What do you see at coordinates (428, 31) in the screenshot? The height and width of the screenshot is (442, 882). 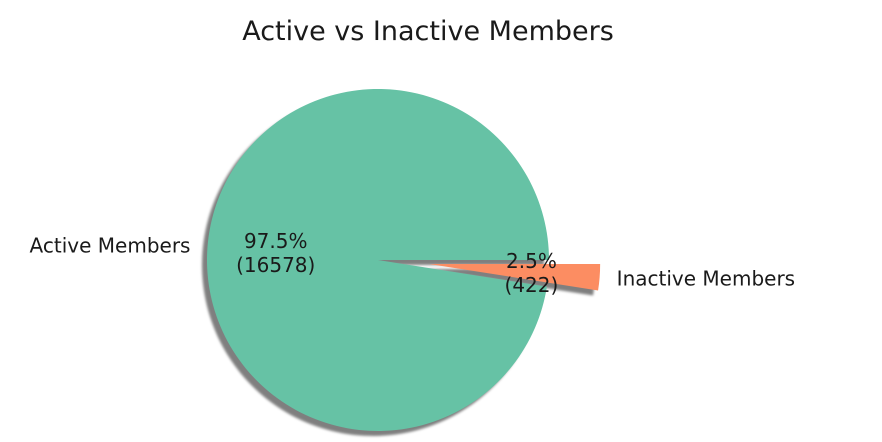 I see `chart-title: Active vs Inactive Members` at bounding box center [428, 31].